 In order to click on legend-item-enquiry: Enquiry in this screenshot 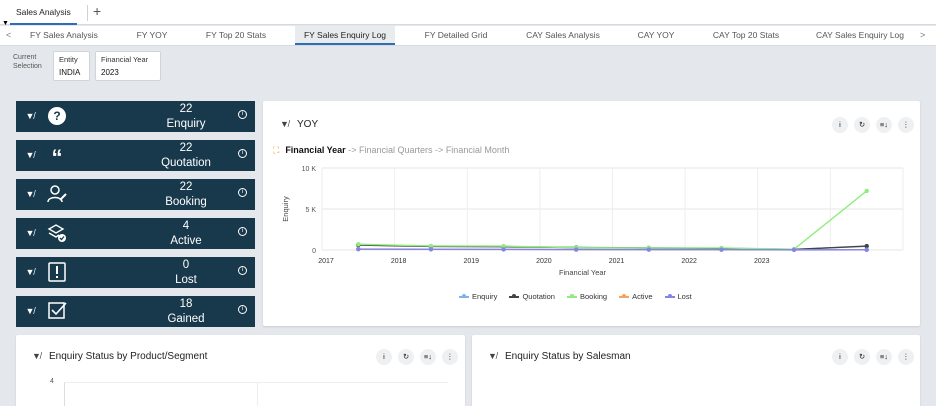, I will do `click(478, 296)`.